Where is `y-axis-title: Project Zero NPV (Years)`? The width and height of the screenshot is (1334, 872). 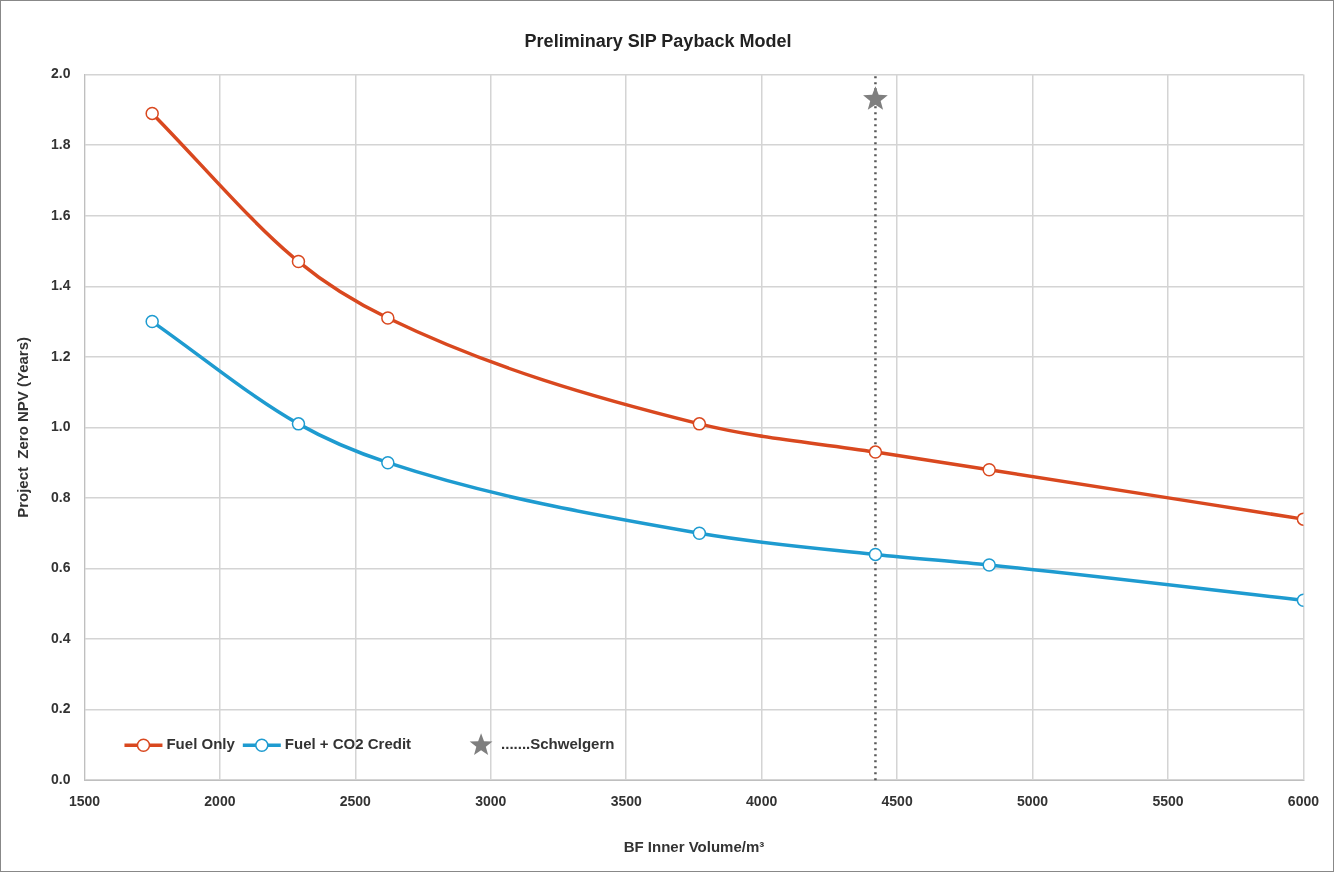 y-axis-title: Project Zero NPV (Years) is located at coordinates (23, 427).